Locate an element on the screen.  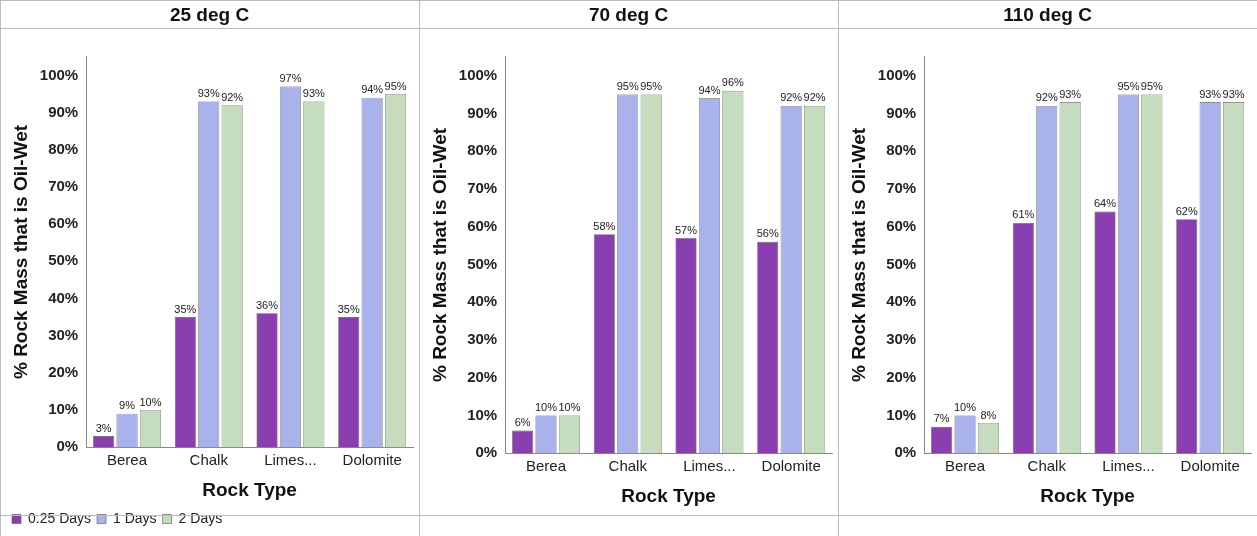
data-label: 97% is located at coordinates (290, 78).